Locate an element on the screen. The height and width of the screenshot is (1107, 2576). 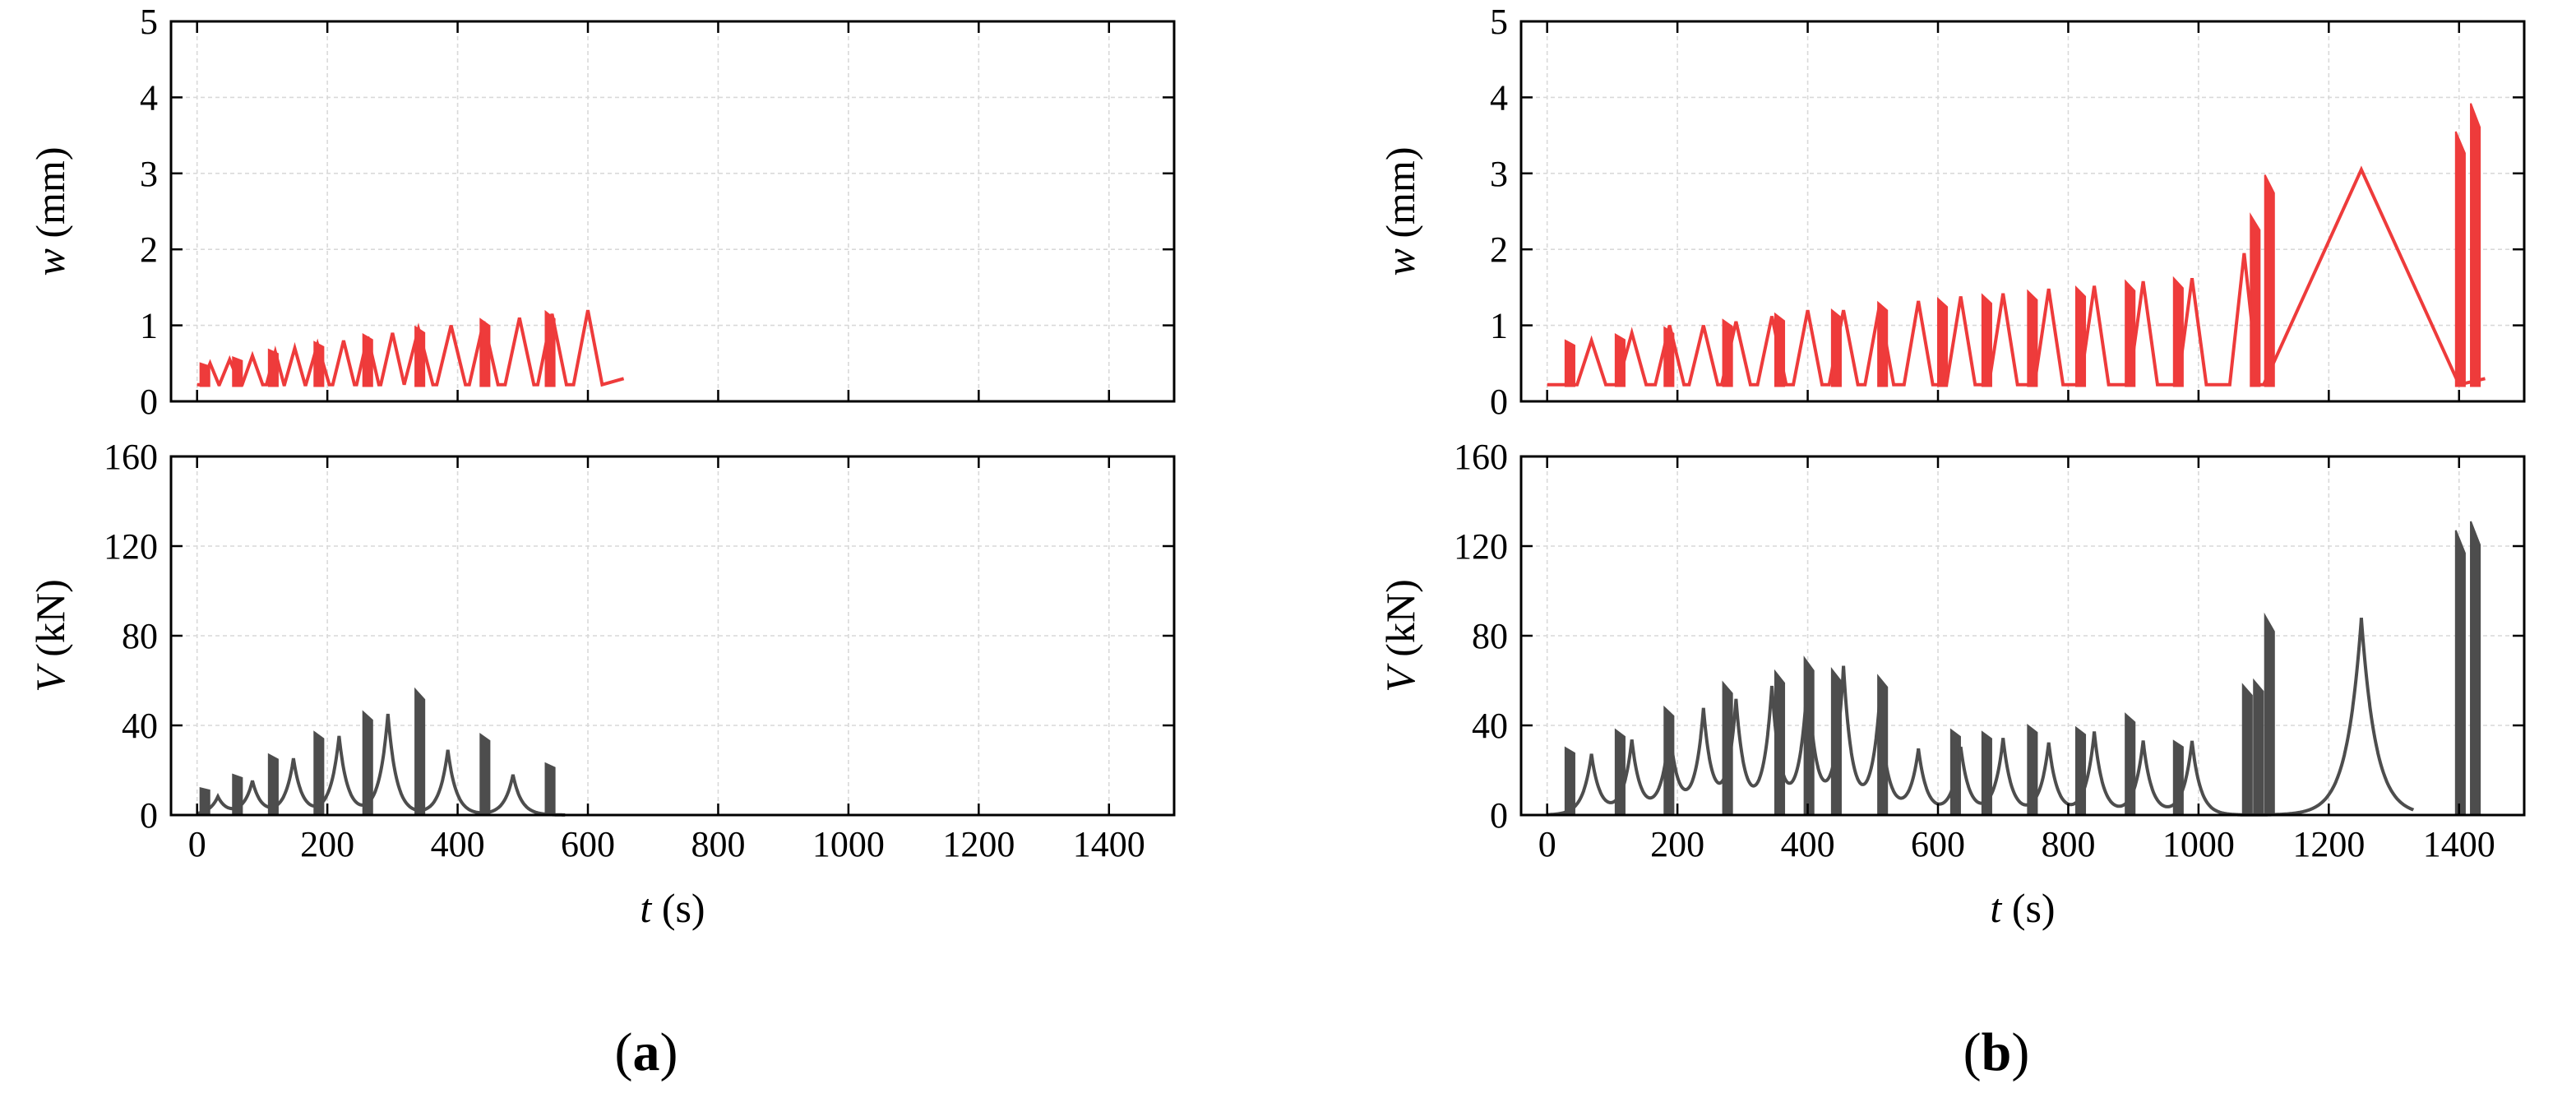
x-axis-unit: (s) is located at coordinates (678, 908).